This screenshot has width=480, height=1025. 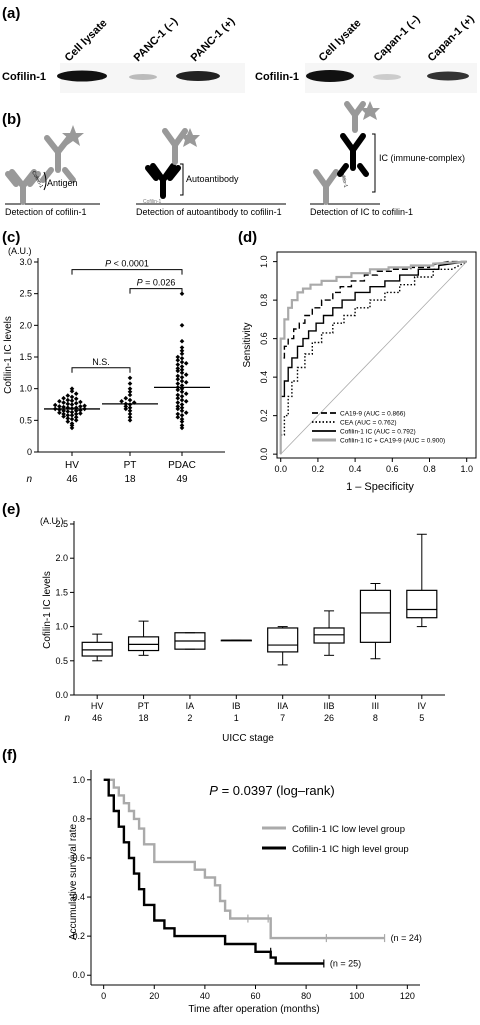 I want to click on blot-right-lane-3: Capan-1 (+), so click(x=451, y=38).